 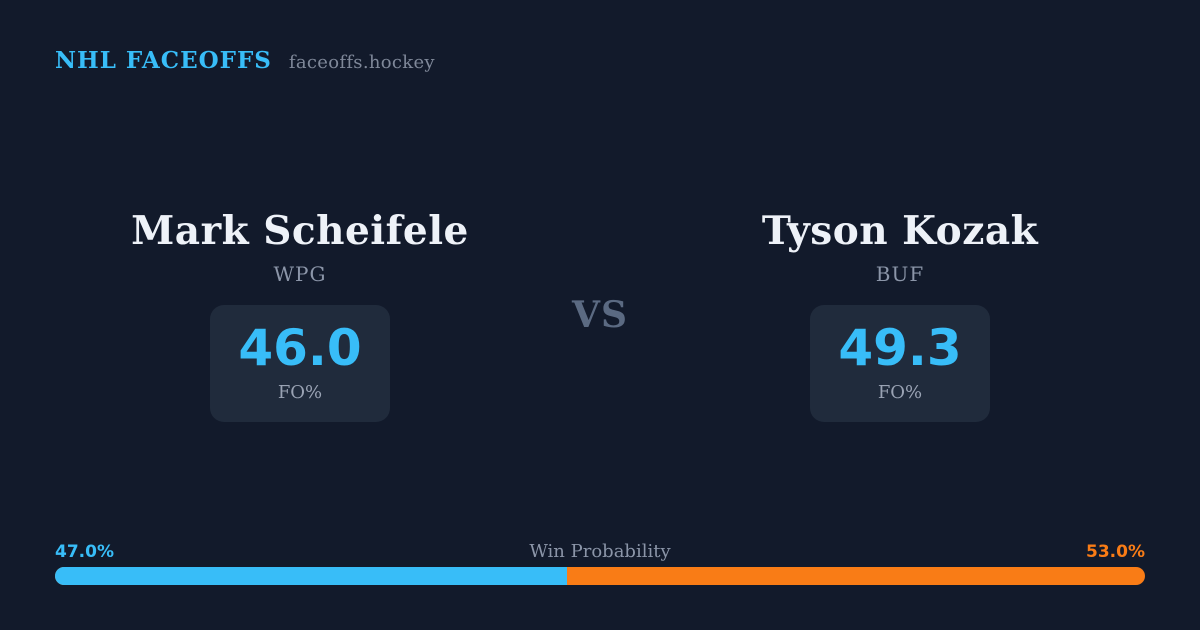 What do you see at coordinates (300, 231) in the screenshot?
I see `player-name-left: Mark Scheifele` at bounding box center [300, 231].